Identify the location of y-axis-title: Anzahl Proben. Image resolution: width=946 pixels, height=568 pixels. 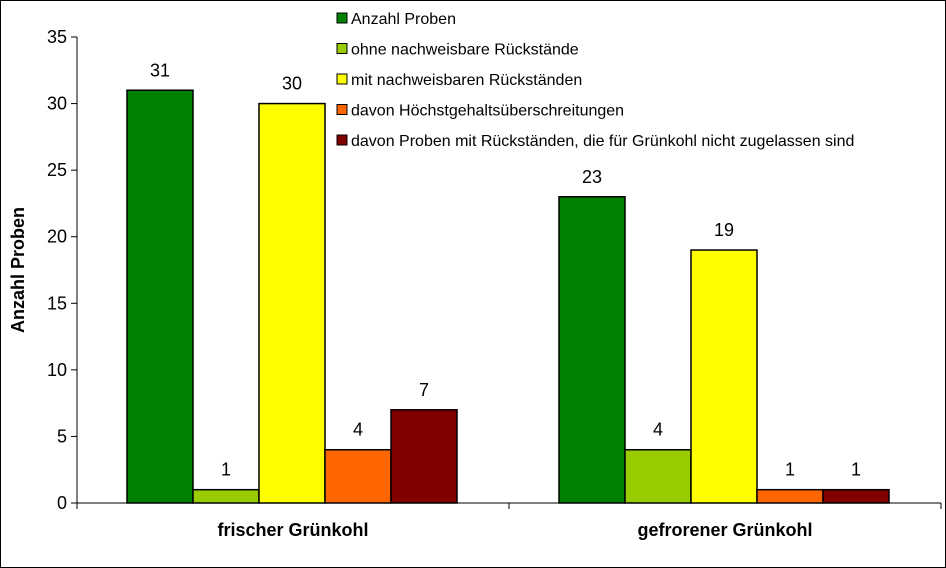
(18, 270).